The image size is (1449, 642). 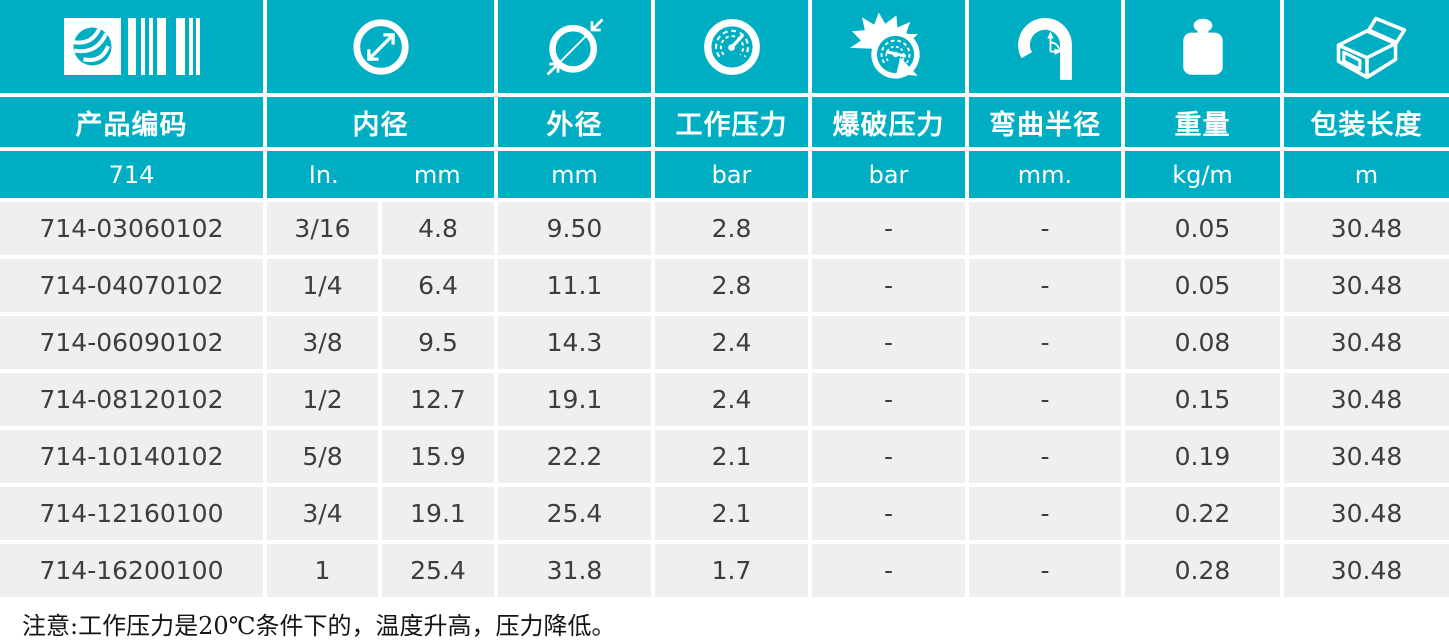 What do you see at coordinates (322, 570) in the screenshot?
I see `cell-inner-diameter-in: 1` at bounding box center [322, 570].